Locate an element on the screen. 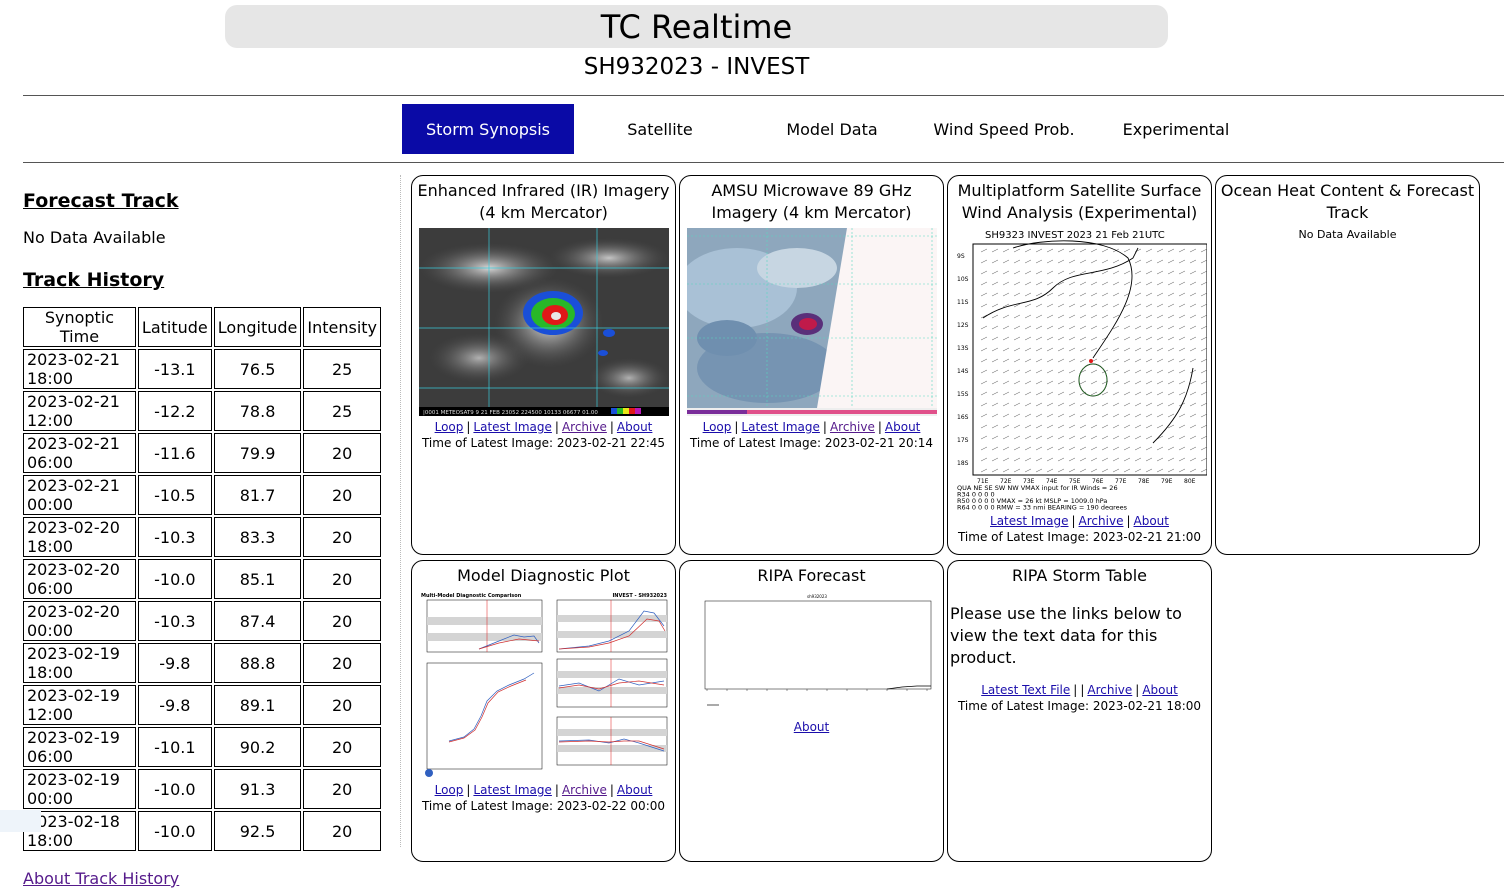 This screenshot has height=888, width=1504. cell-longitude: 78.8 is located at coordinates (257, 411).